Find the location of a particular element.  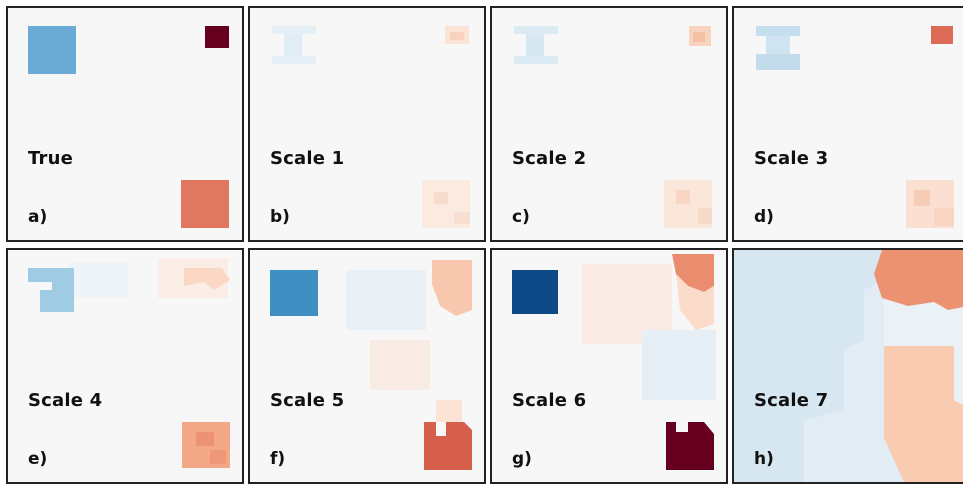

panel-f: Scale 5 f) is located at coordinates (367, 366).